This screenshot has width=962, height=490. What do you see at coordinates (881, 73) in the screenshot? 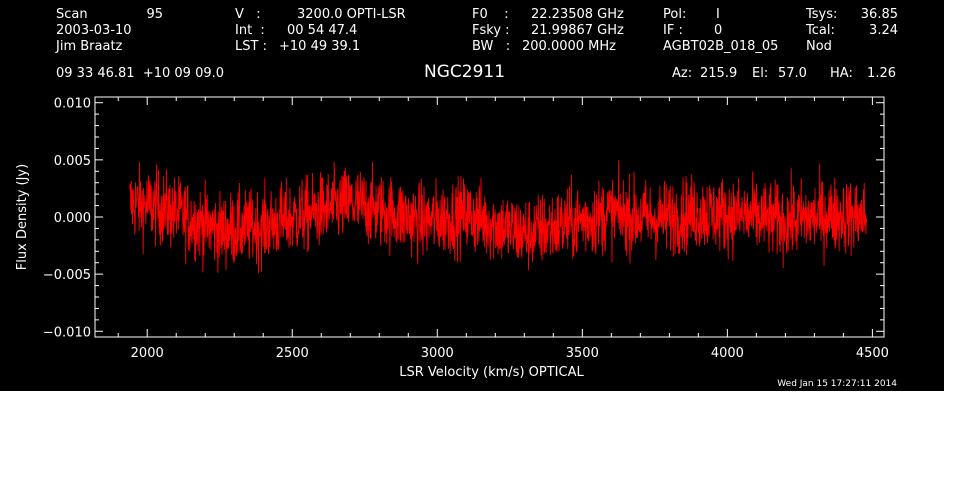
I see `hour-angle-value: 1.26` at bounding box center [881, 73].